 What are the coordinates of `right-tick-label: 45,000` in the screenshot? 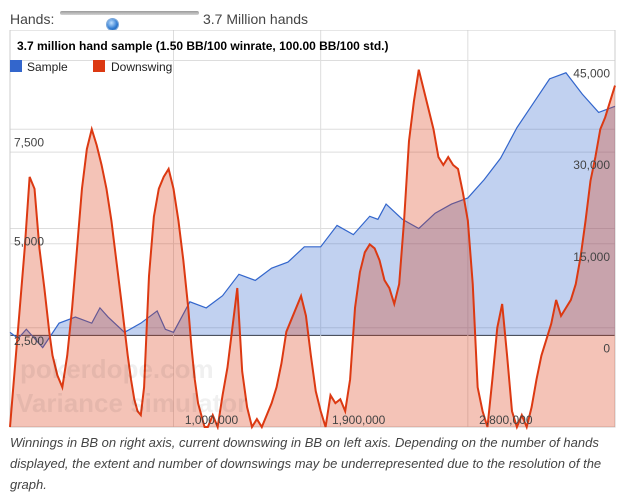 It's located at (591, 74).